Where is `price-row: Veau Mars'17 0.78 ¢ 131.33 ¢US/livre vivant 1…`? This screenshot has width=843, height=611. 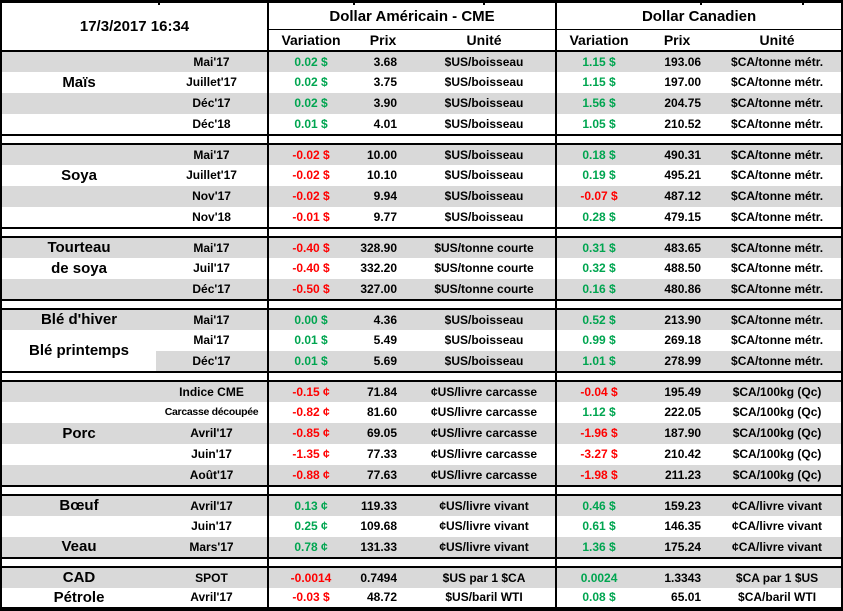 price-row: Veau Mars'17 0.78 ¢ 131.33 ¢US/livre vivant 1… is located at coordinates (422, 547).